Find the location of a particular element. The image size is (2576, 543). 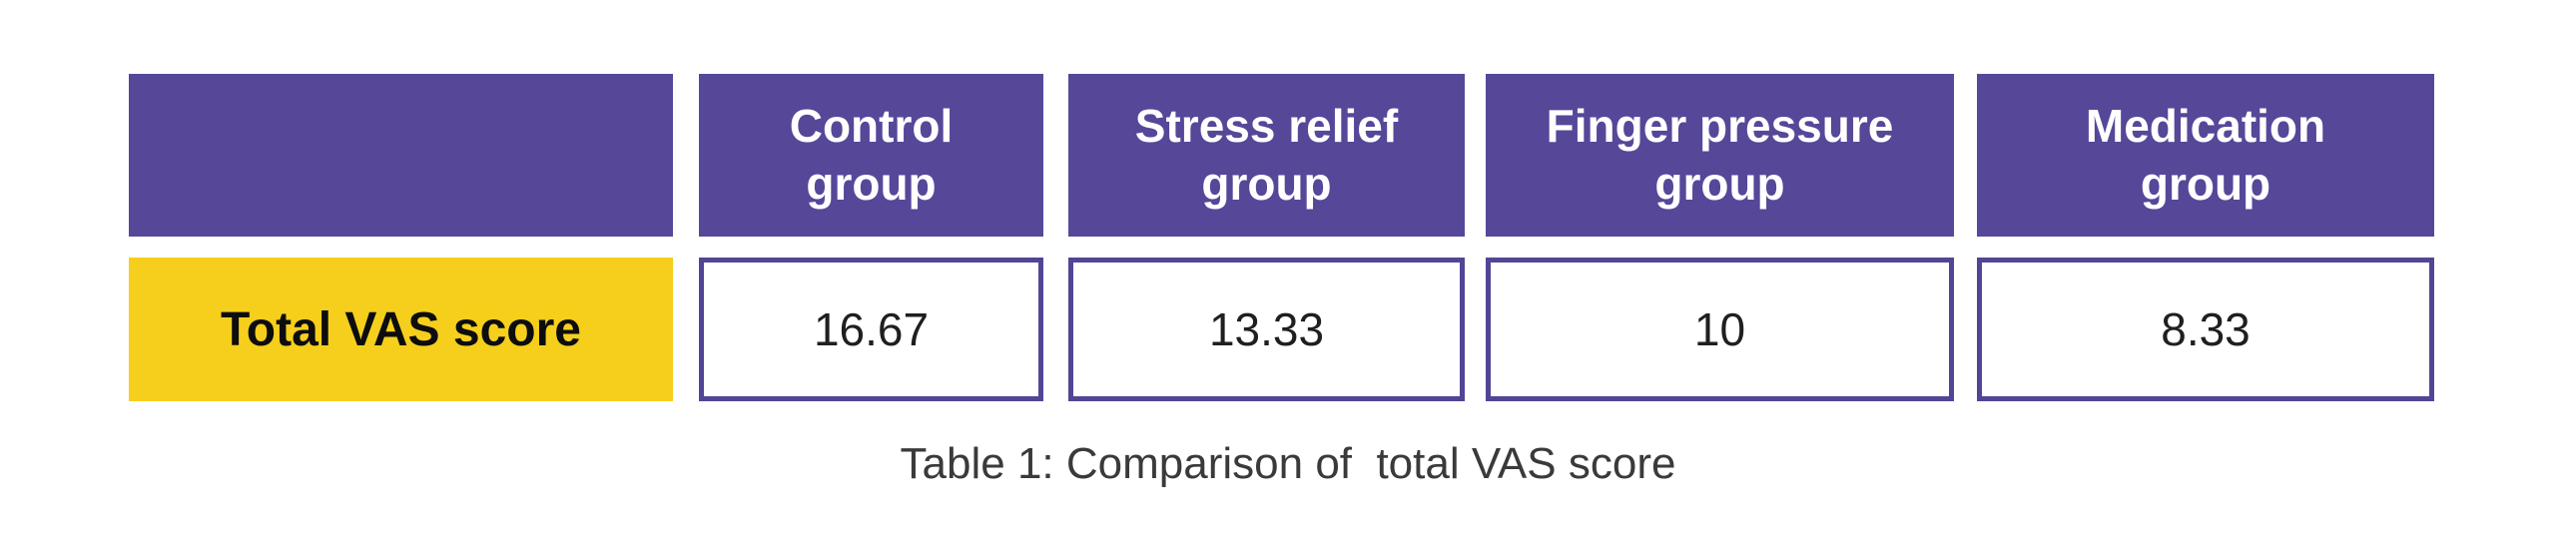

row-label-total-vas-score: Total VAS score is located at coordinates (401, 330).